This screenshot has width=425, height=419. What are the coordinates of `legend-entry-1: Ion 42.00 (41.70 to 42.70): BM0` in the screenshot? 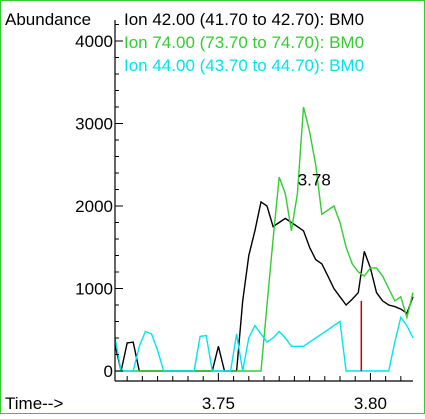 It's located at (244, 19).